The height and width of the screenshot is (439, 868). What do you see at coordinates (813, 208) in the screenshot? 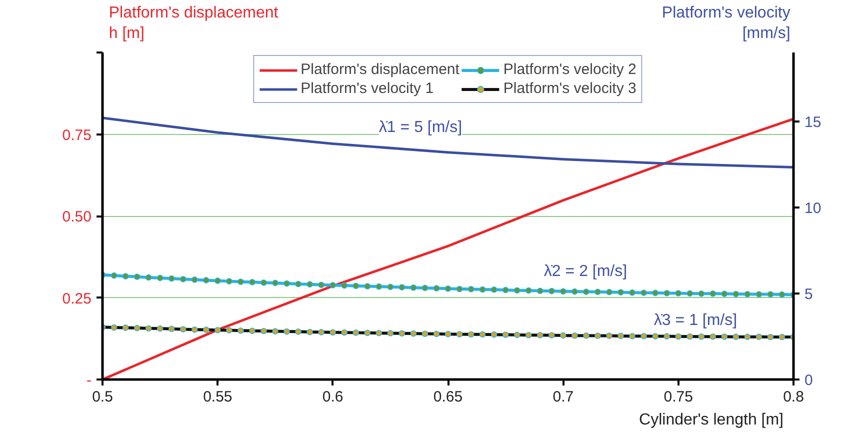
I see `y2-tick-label: 10` at bounding box center [813, 208].